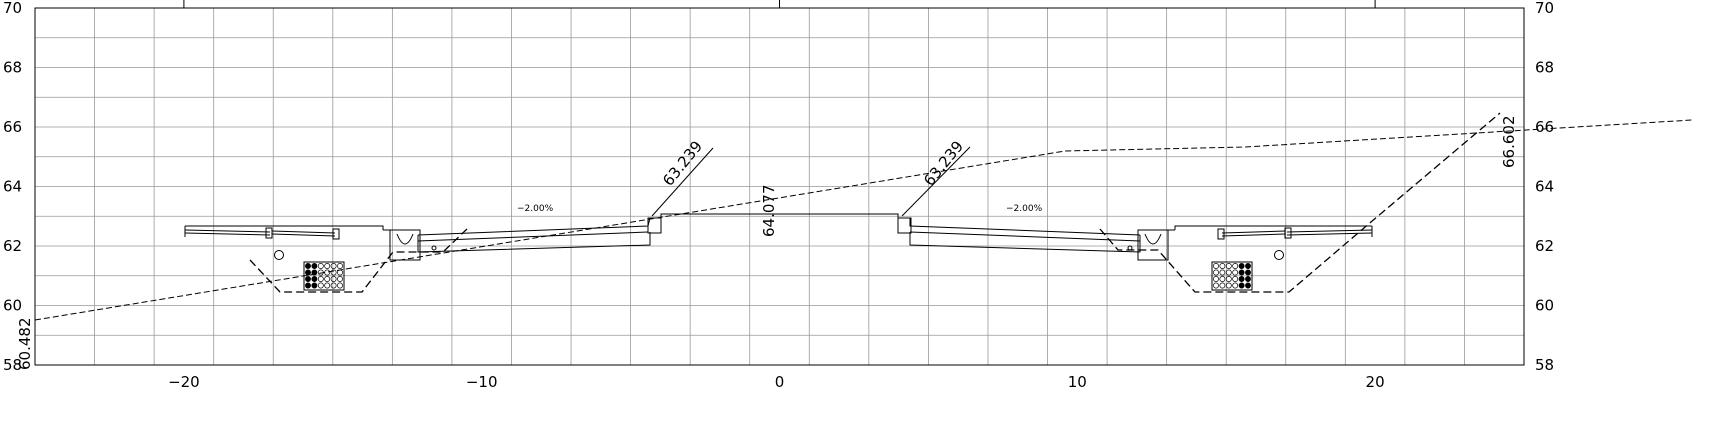 This screenshot has width=1715, height=421. Describe the element at coordinates (779, 225) in the screenshot. I see `median-kerbs` at that location.